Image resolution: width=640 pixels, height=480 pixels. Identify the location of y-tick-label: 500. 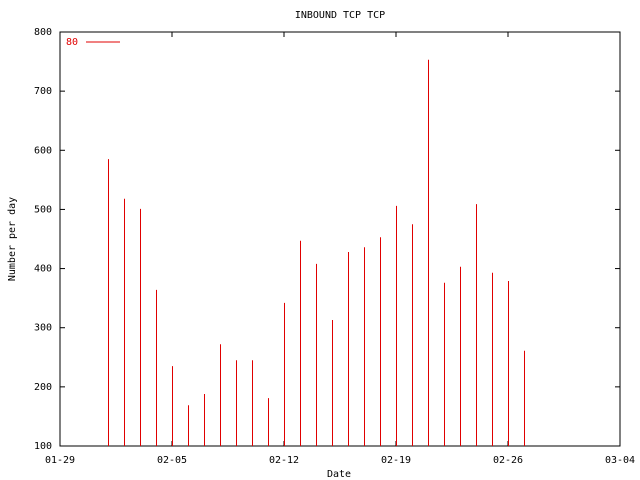
(43, 209).